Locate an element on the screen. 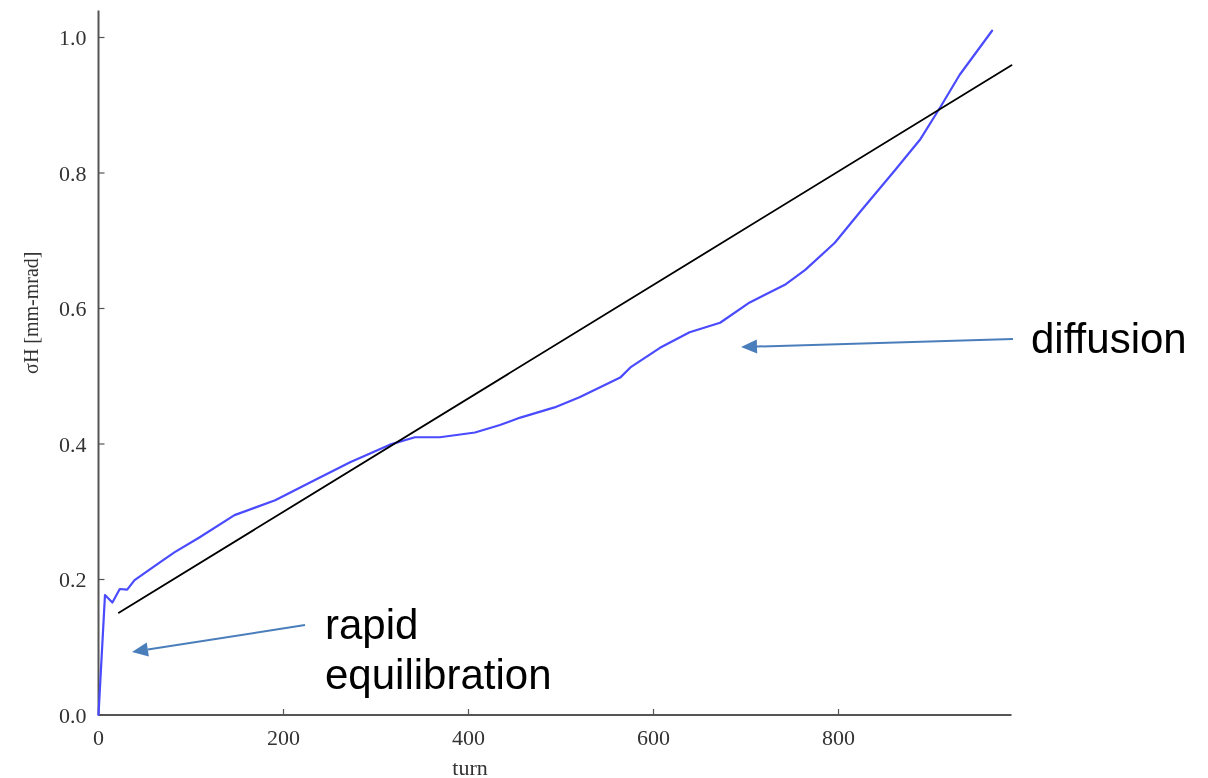 The height and width of the screenshot is (778, 1208). annotation: rapid equilibration is located at coordinates (438, 649).